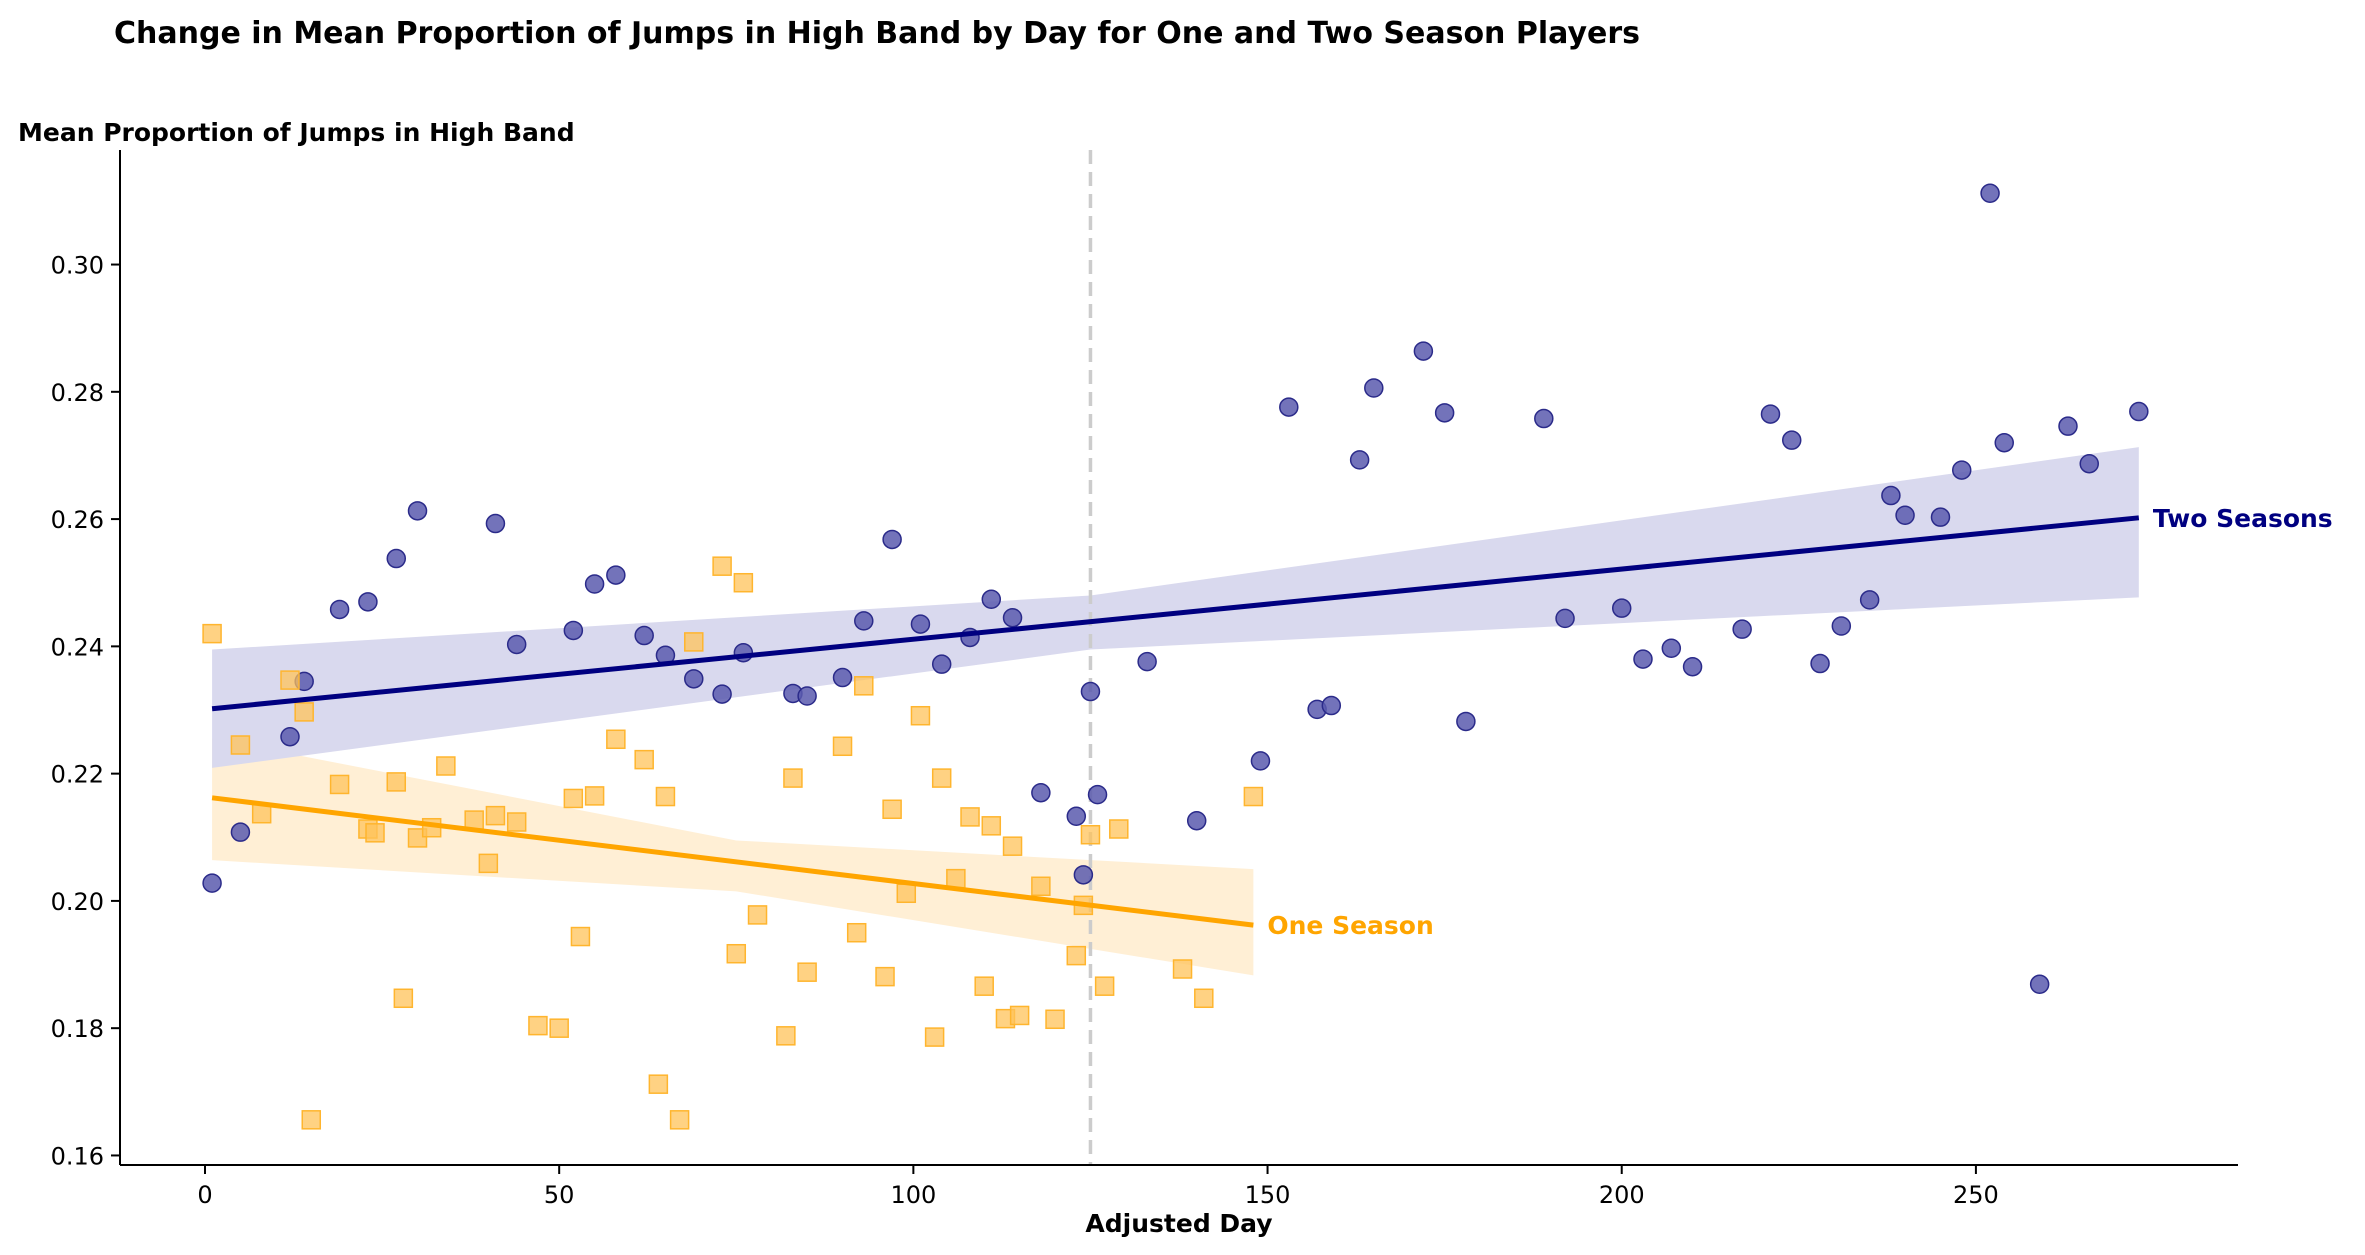  I want to click on x-axis-label: Adjusted Day, so click(1178, 1223).